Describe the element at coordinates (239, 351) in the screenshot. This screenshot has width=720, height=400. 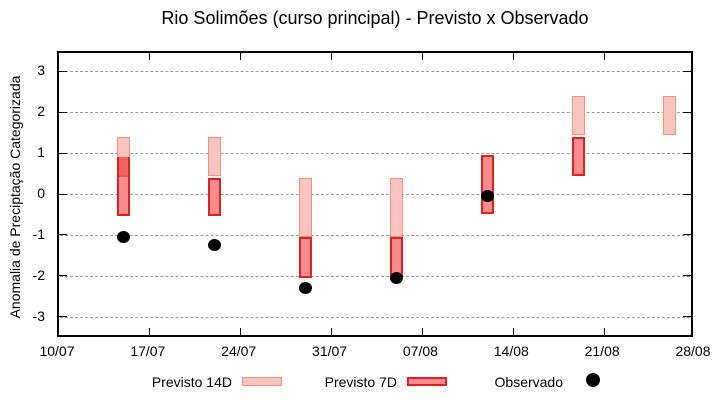
I see `x-tick-label: 24/07` at that location.